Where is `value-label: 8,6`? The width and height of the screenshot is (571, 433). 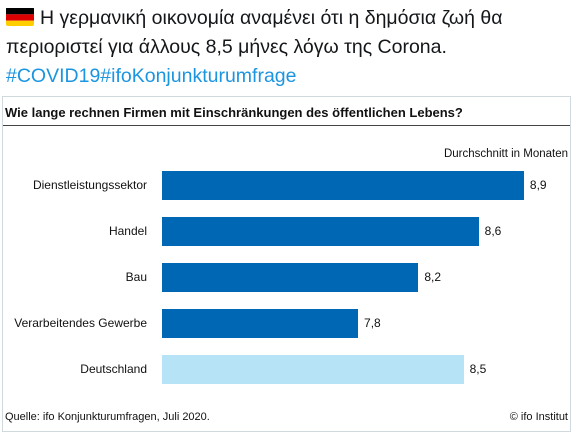
value-label: 8,6 is located at coordinates (493, 231).